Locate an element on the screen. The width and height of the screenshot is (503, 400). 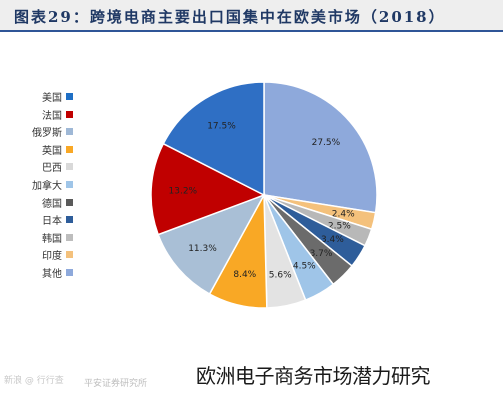
chart-legend: 美国法国俄罗斯英国巴西加拿大德国日本韩国印度其他 is located at coordinates (52, 185).